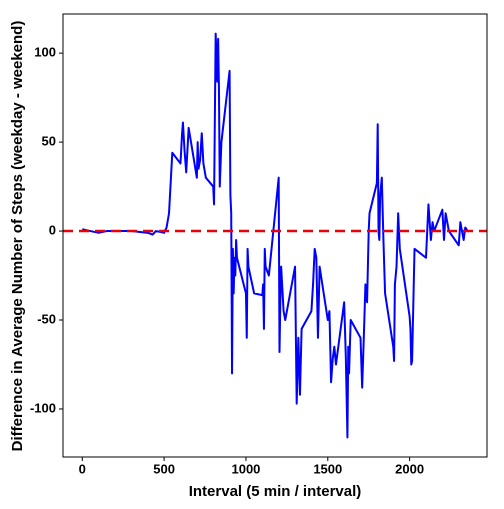 Image resolution: width=504 pixels, height=509 pixels. I want to click on x-tick-label: 500, so click(164, 468).